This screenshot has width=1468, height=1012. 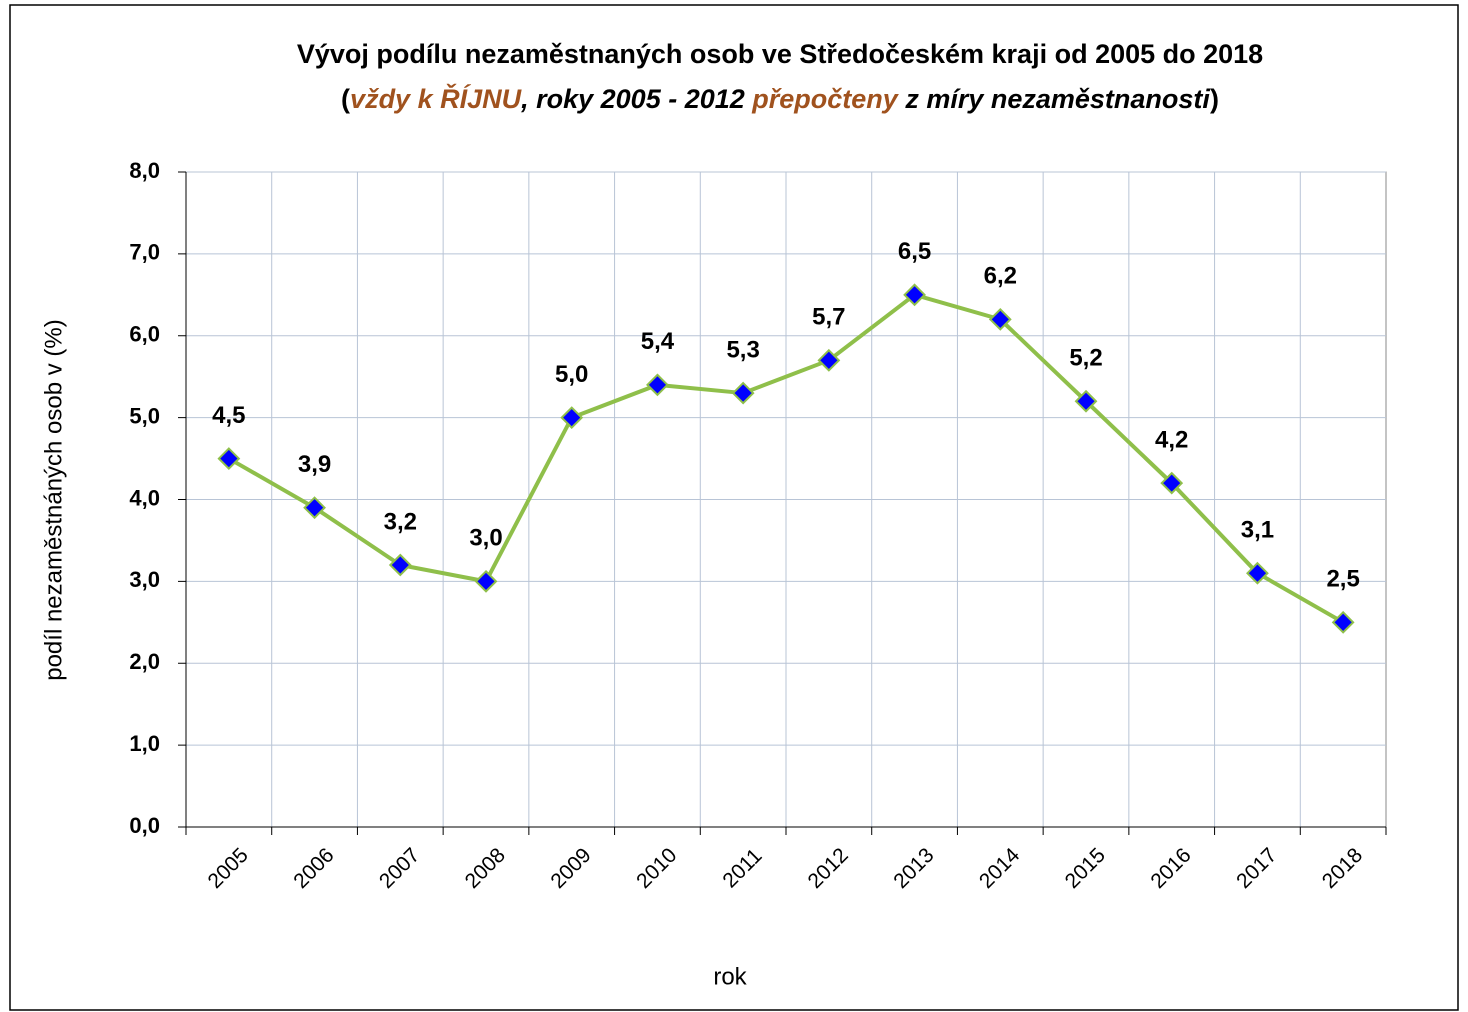 What do you see at coordinates (636, 99) in the screenshot?
I see `subtitle-part: , roky 2005 - 2012` at bounding box center [636, 99].